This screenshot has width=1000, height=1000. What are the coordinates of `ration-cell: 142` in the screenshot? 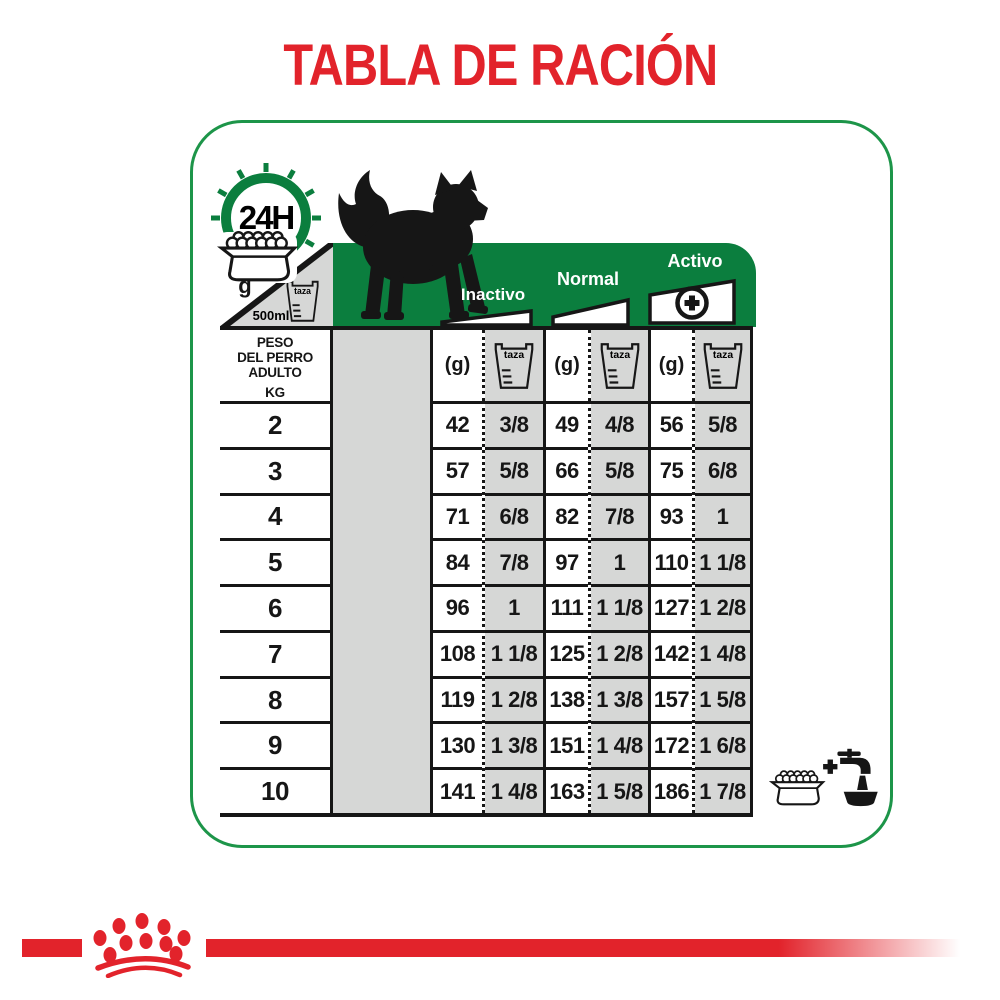 It's located at (671, 652).